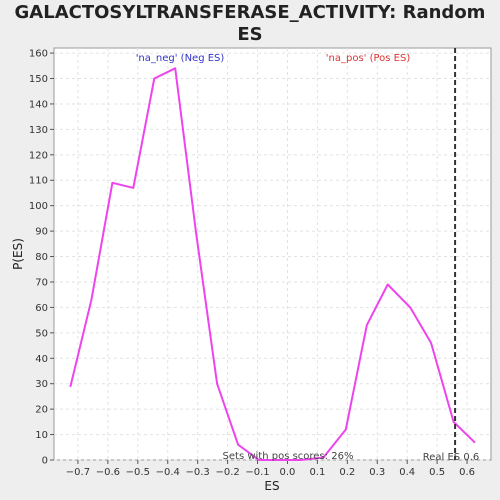 This screenshot has width=500, height=500. I want to click on y-axis-label: P(ES), so click(18, 254).